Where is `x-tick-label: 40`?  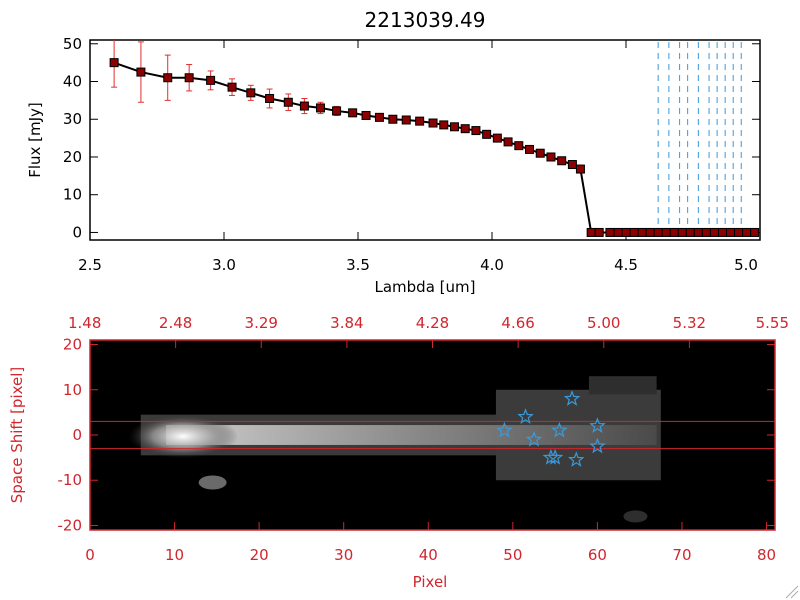
x-tick-label: 40 is located at coordinates (428, 555).